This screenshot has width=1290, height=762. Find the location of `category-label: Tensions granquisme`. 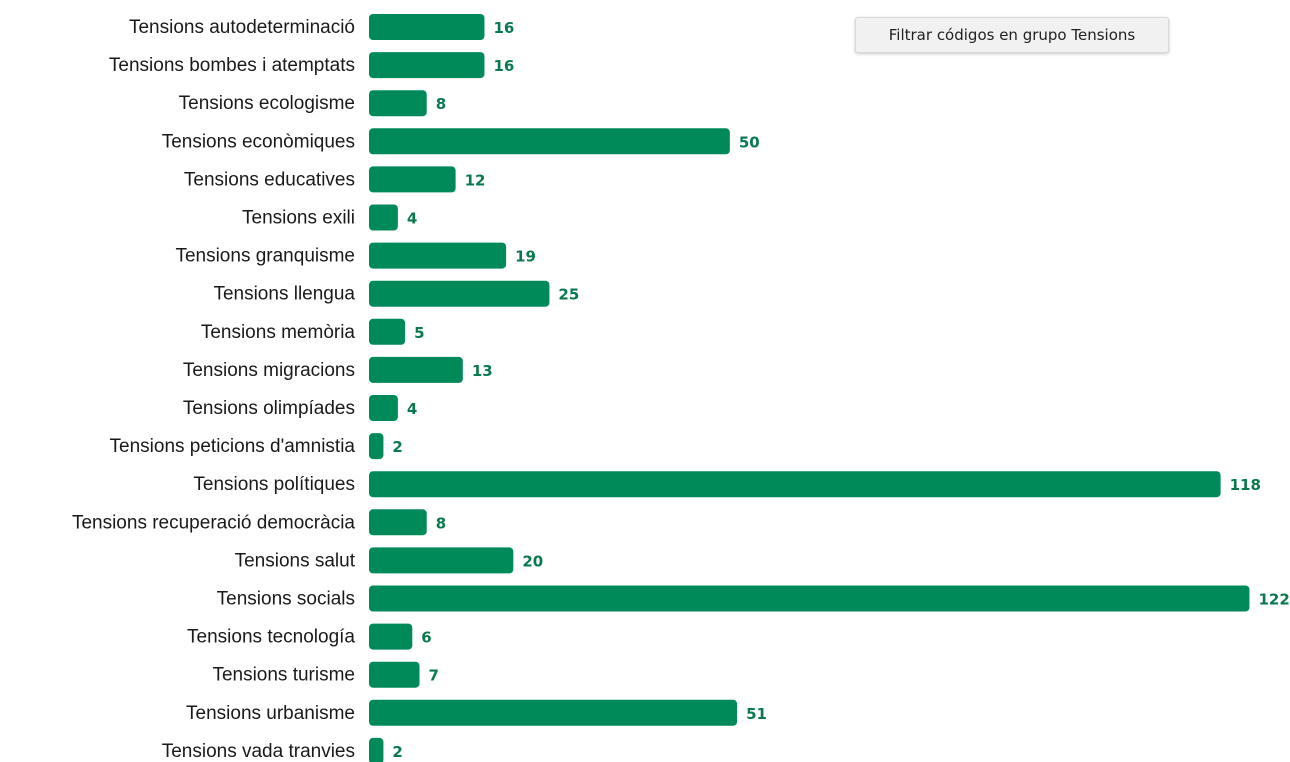

category-label: Tensions granquisme is located at coordinates (265, 256).